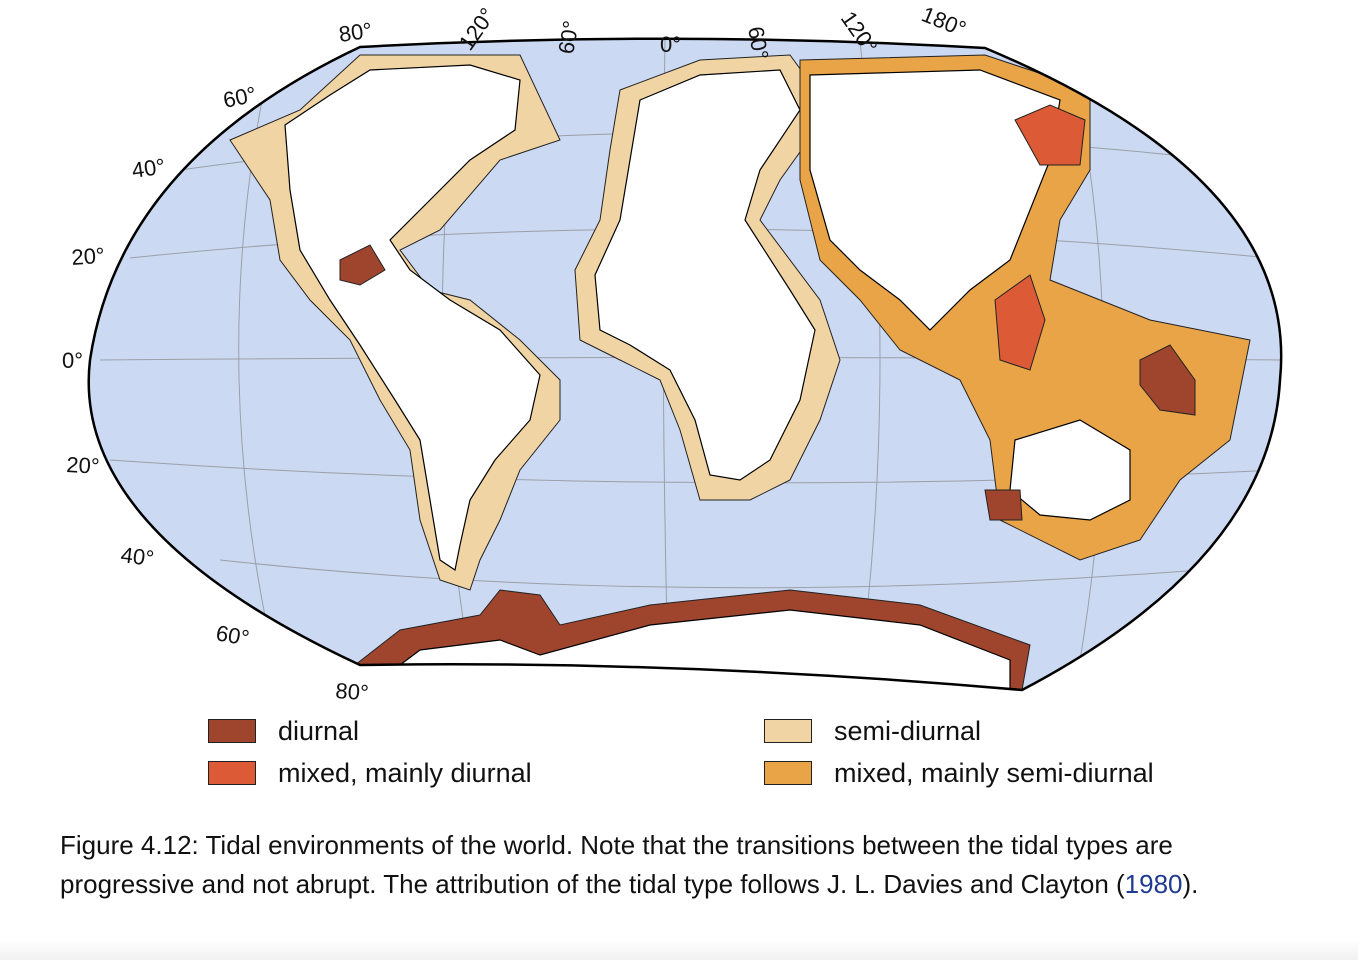 Image resolution: width=1358 pixels, height=960 pixels. Describe the element at coordinates (1153, 884) in the screenshot. I see `citation-link: 1980` at that location.